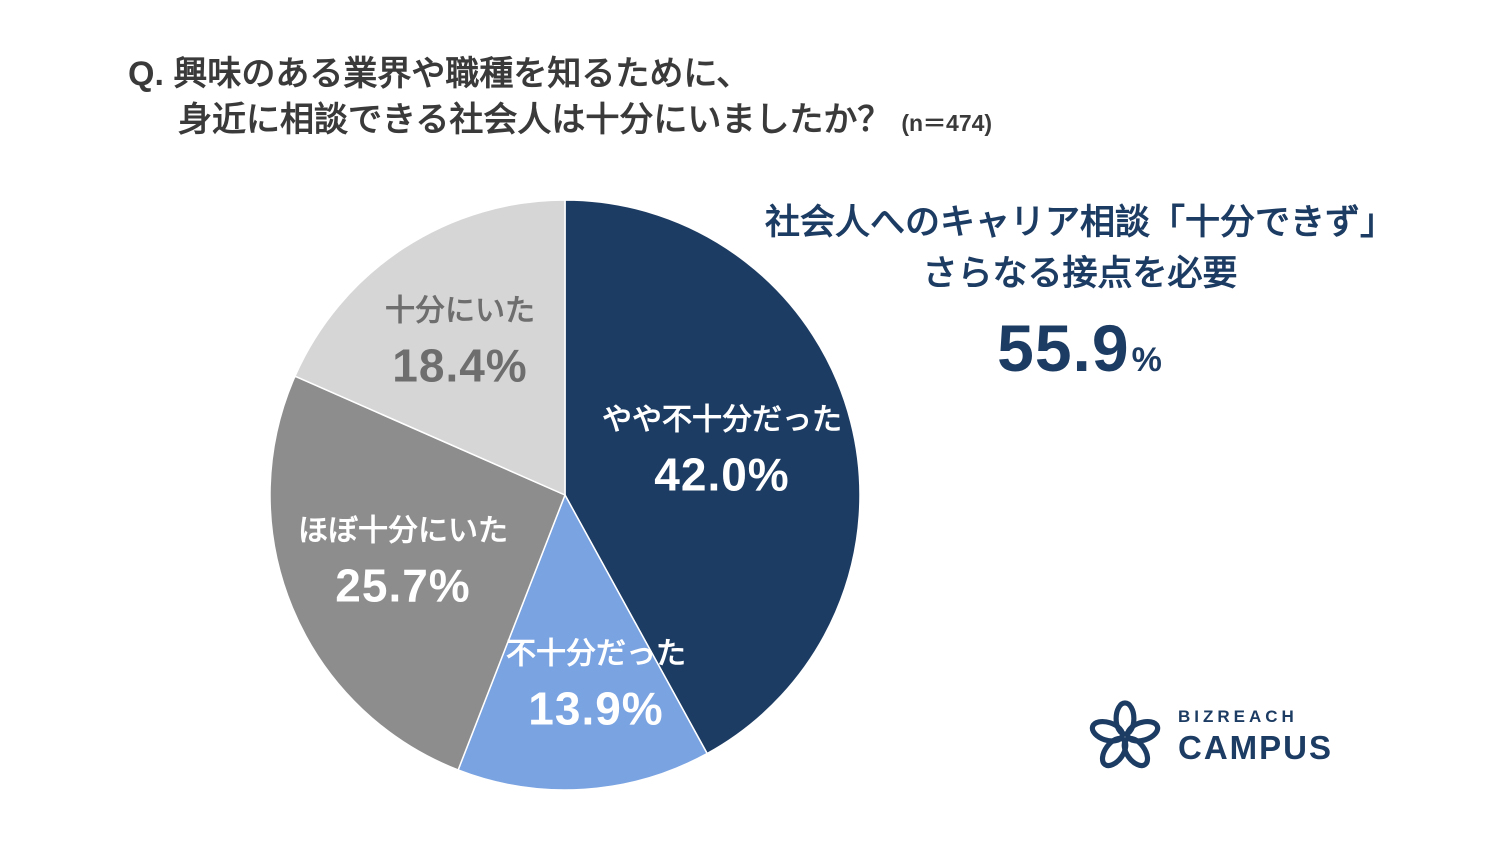 This screenshot has width=1500, height=844. What do you see at coordinates (1080, 273) in the screenshot?
I see `key-finding-line2: さらなる接点を必要` at bounding box center [1080, 273].